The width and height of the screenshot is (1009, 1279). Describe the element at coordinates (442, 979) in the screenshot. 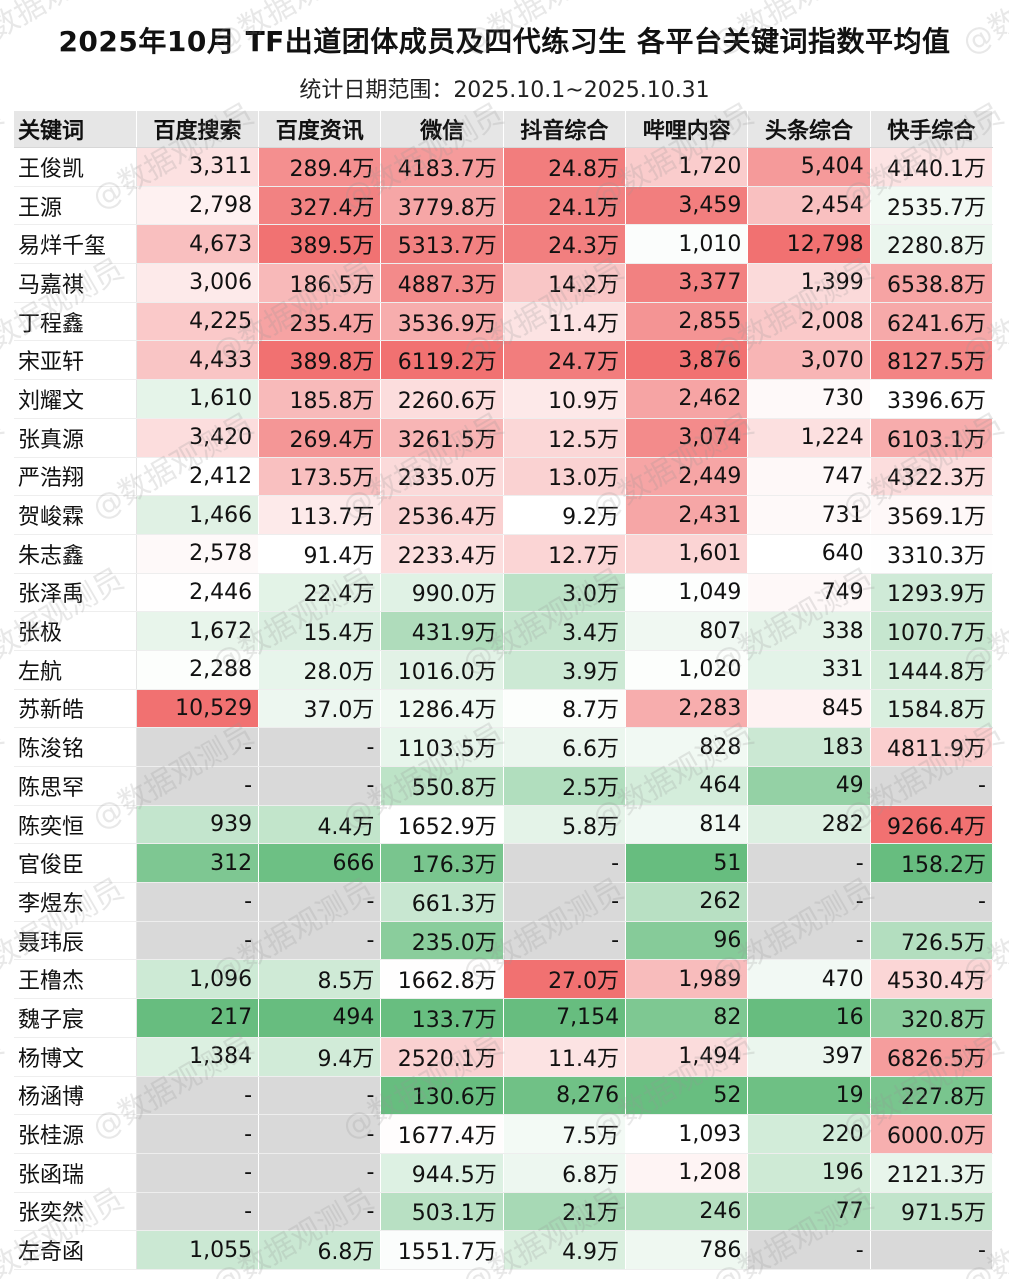

I see `value-cell: 1662.8万` at that location.